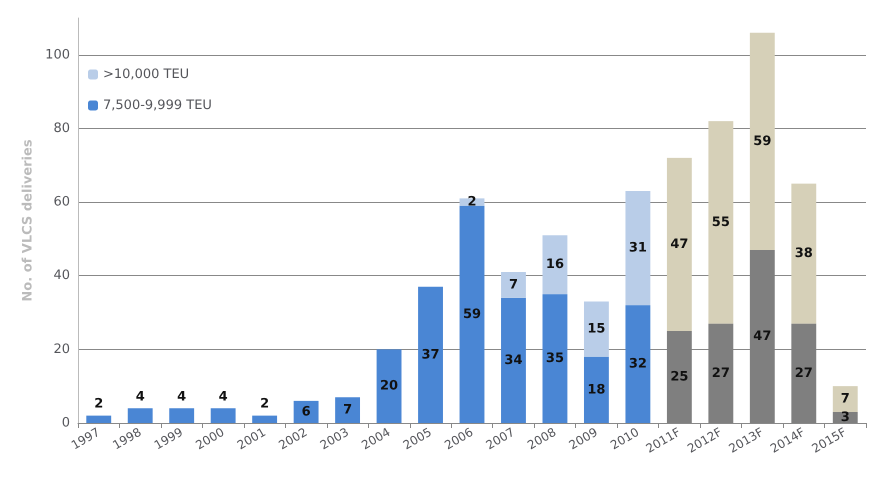 The width and height of the screenshot is (887, 486). What do you see at coordinates (157, 105) in the screenshot?
I see `legend-label: 7,500-9,999 TEU` at bounding box center [157, 105].